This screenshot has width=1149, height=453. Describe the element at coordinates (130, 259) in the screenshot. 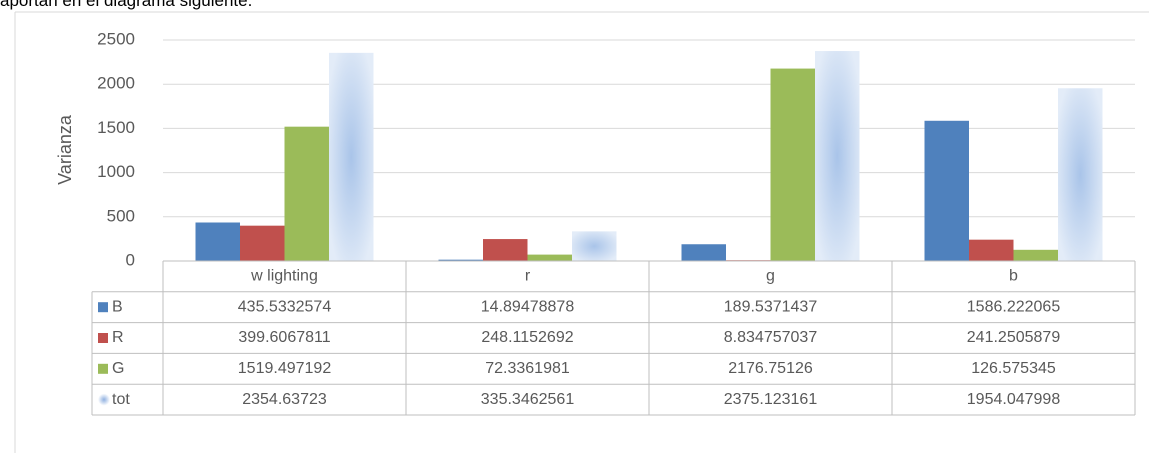

I see `y-tick-label: 0` at that location.